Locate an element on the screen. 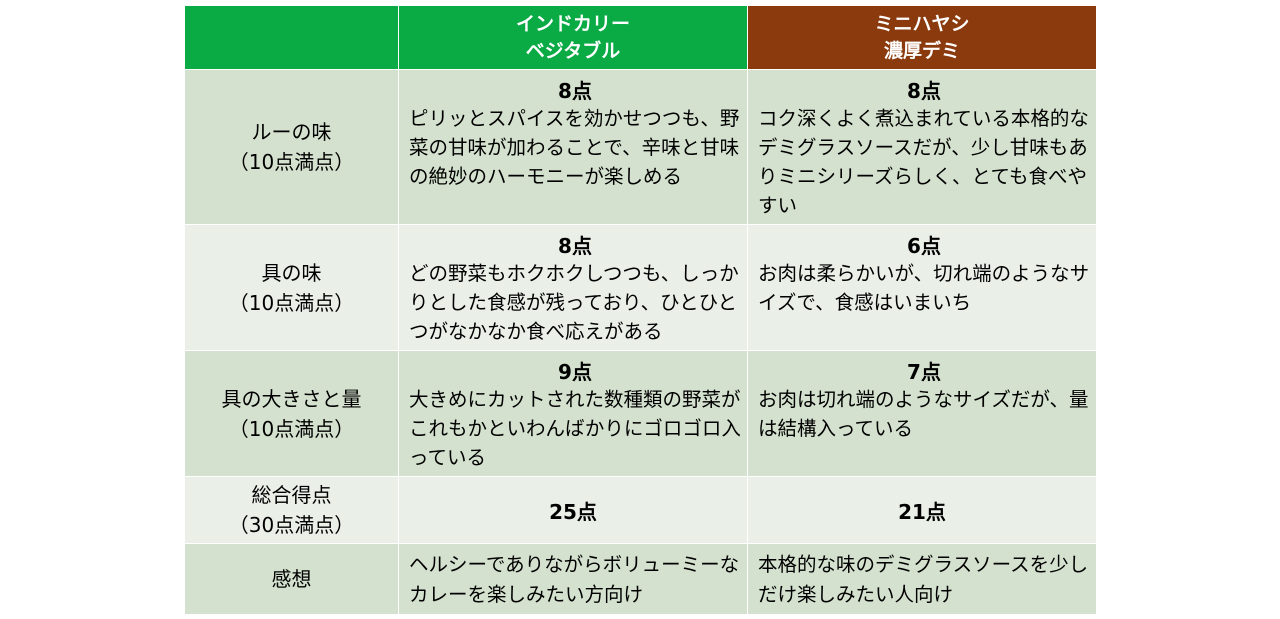  score: 6点 is located at coordinates (924, 246).